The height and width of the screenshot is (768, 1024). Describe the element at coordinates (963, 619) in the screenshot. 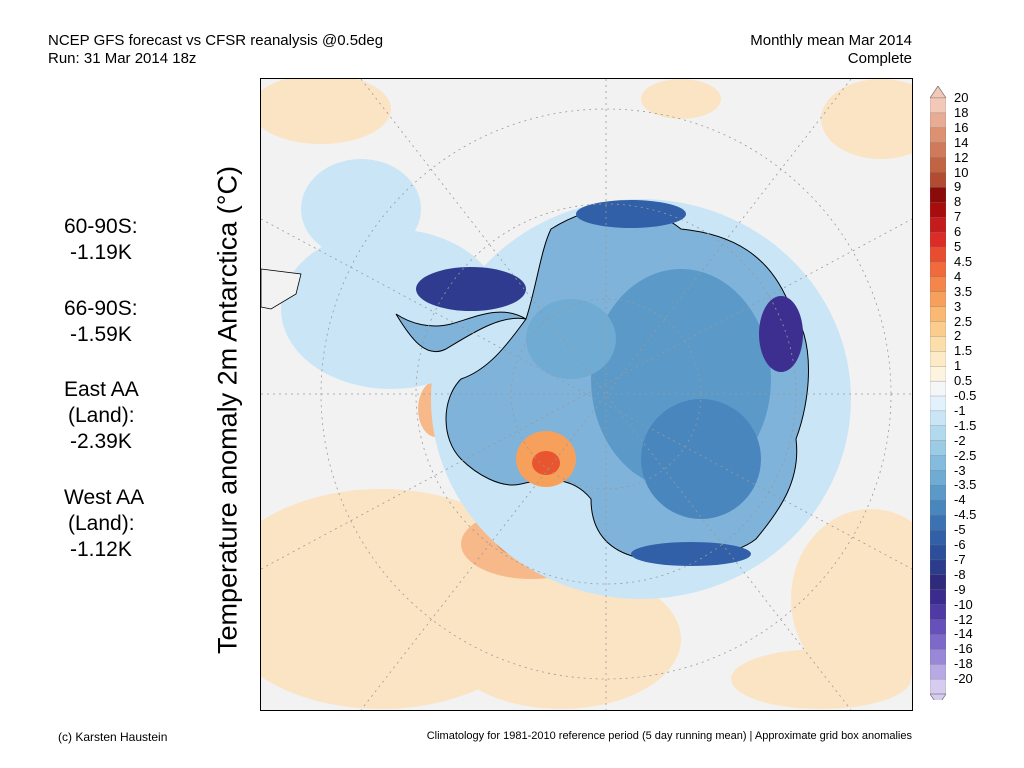

I see `colorbar-level-label: -12` at that location.